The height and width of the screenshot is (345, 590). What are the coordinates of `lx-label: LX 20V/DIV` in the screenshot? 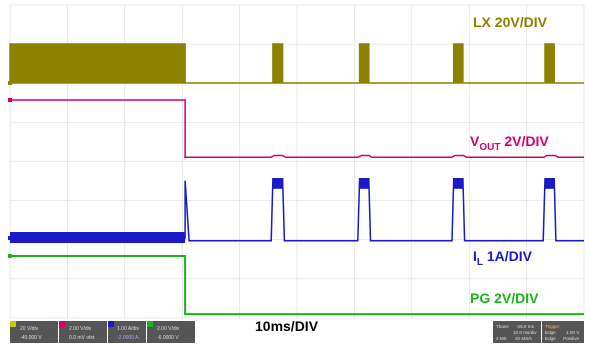 It's located at (510, 22).